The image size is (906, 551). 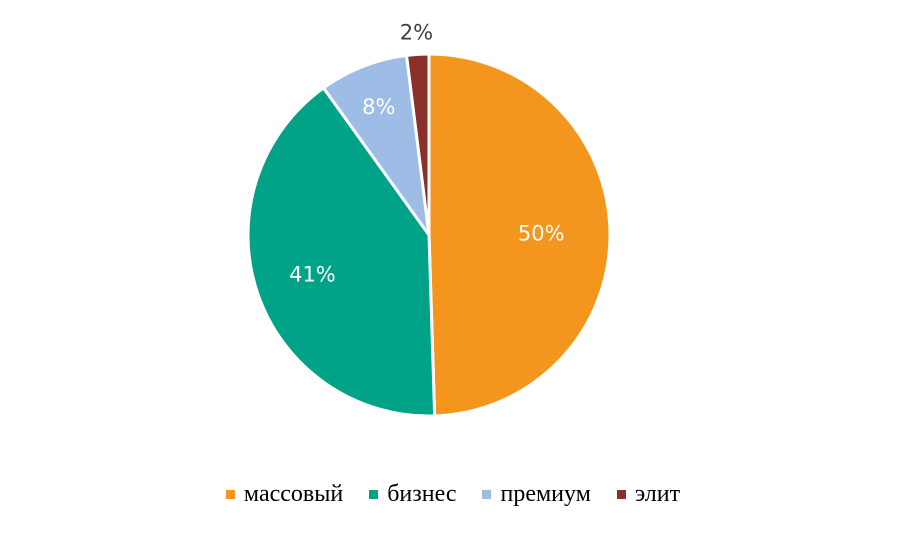 What do you see at coordinates (422, 493) in the screenshot?
I see `legend-label-biznes: бизнес` at bounding box center [422, 493].